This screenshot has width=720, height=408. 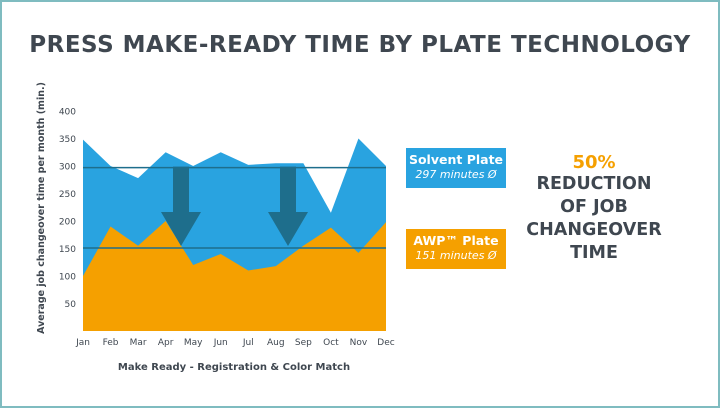 What do you see at coordinates (331, 343) in the screenshot?
I see `x-tick-label-oct: Oct` at bounding box center [331, 343].